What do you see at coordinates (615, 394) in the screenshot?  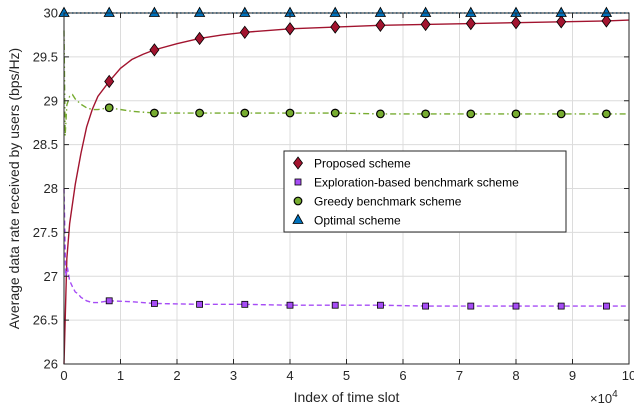 I see `x-axis-multiplier-exponent: 4` at bounding box center [615, 394].